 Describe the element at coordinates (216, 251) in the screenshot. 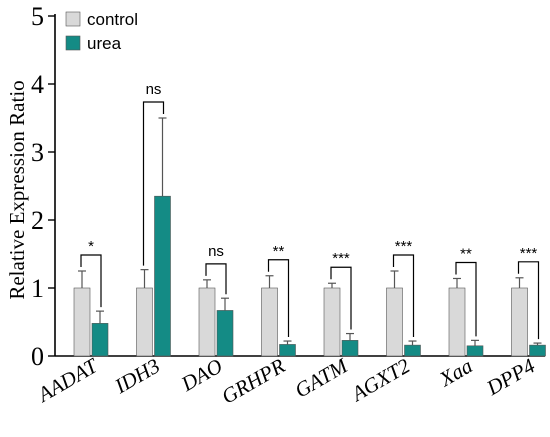

I see `significance-label-DAO: ns` at that location.